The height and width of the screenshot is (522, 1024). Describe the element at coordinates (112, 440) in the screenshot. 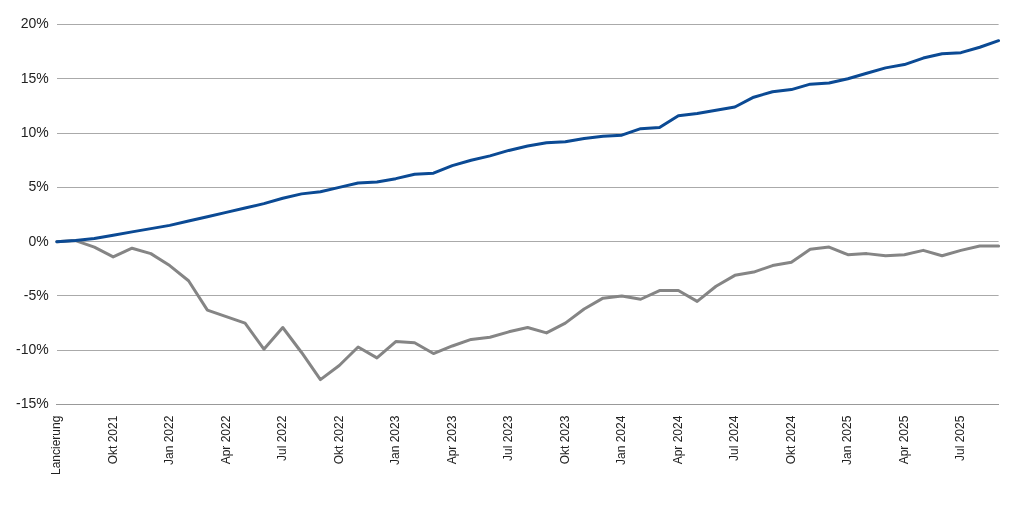

I see `x-tick-label: Okt 2021` at that location.